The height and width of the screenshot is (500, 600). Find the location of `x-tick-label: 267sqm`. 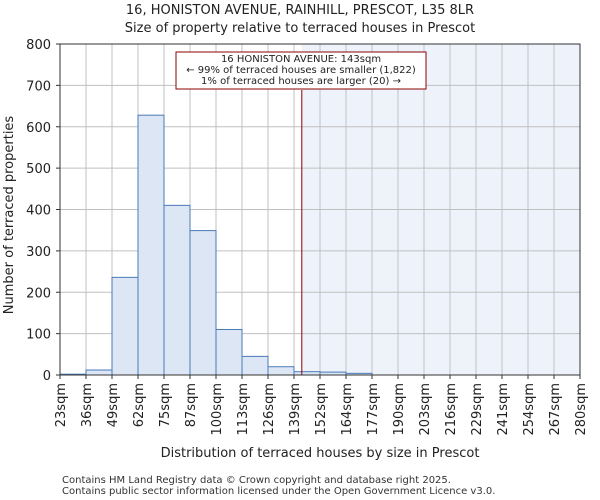

x-tick-label: 267sqm is located at coordinates (555, 409).